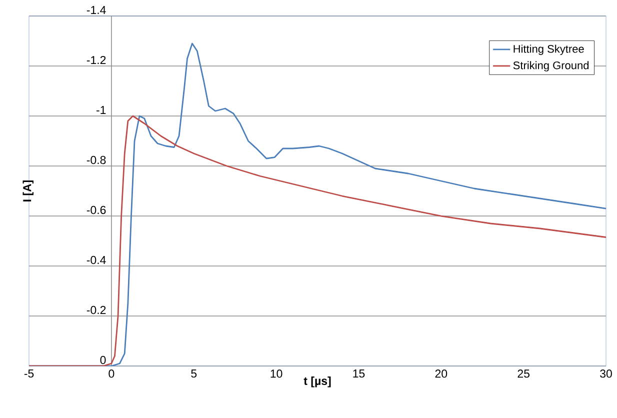  I want to click on x-tick-label: 15, so click(359, 374).